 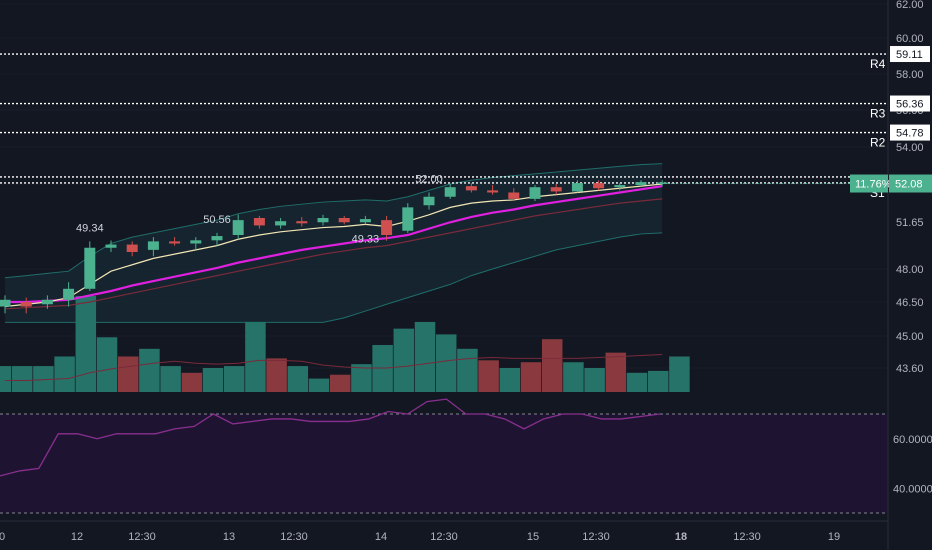 I want to click on pivot-value: 56.36, so click(x=910, y=105).